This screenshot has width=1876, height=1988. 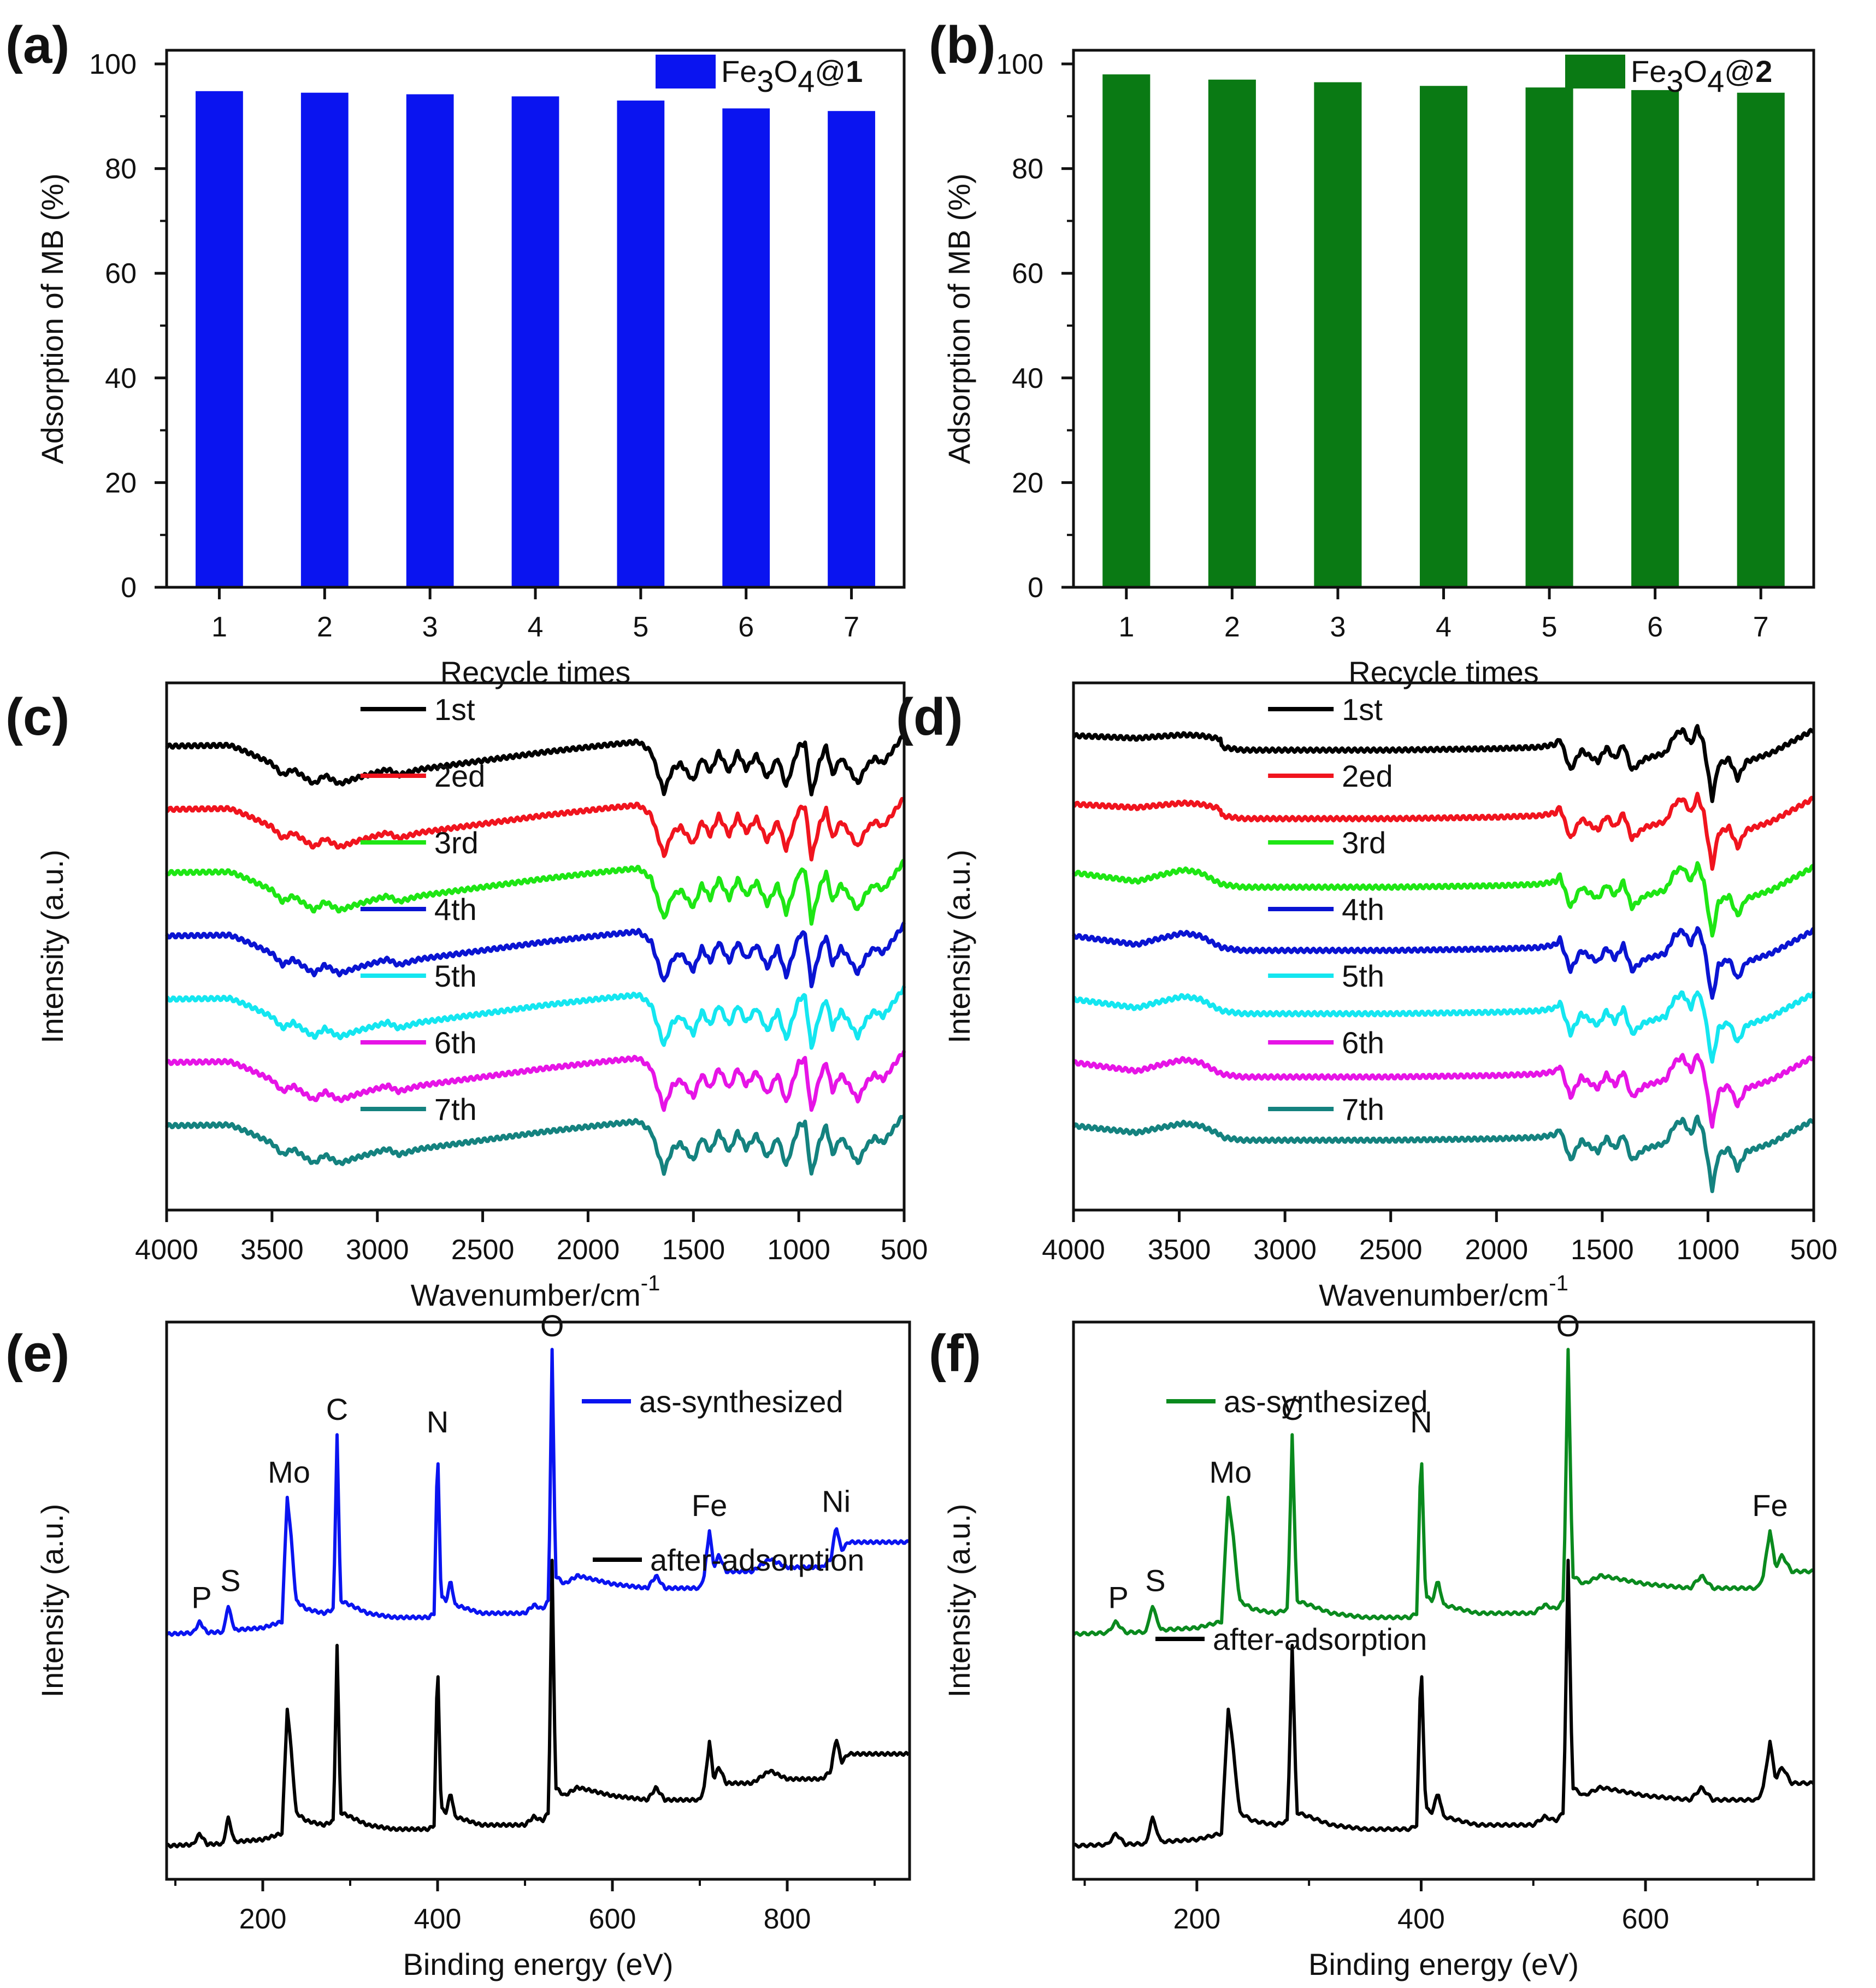 I want to click on panel-label-f: (f), so click(x=955, y=1354).